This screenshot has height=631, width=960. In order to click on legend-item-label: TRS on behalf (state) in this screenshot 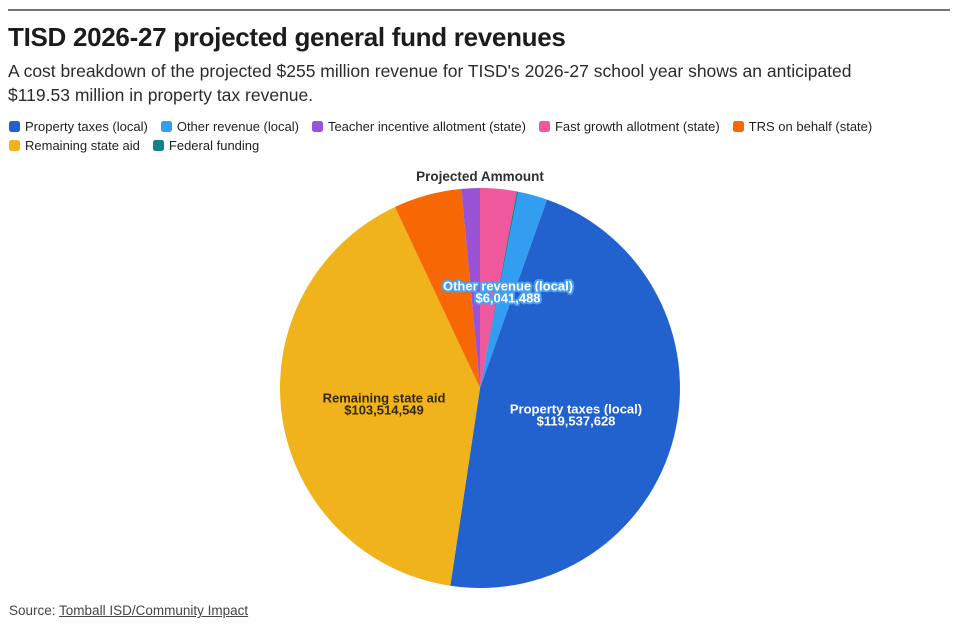, I will do `click(810, 126)`.